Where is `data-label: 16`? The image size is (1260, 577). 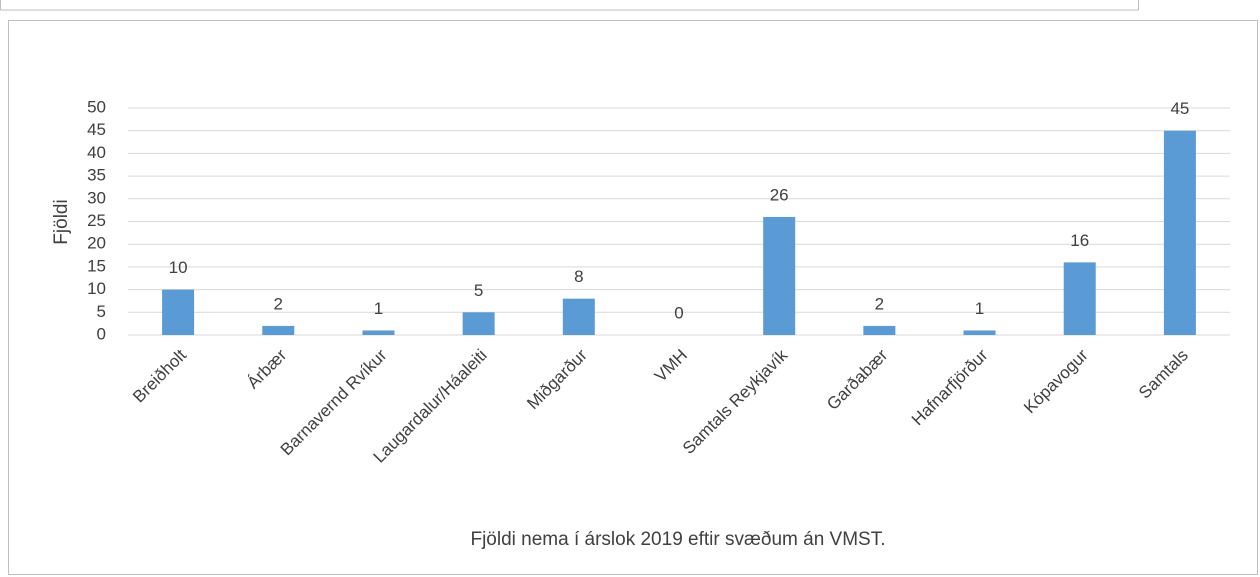
data-label: 16 is located at coordinates (1079, 240).